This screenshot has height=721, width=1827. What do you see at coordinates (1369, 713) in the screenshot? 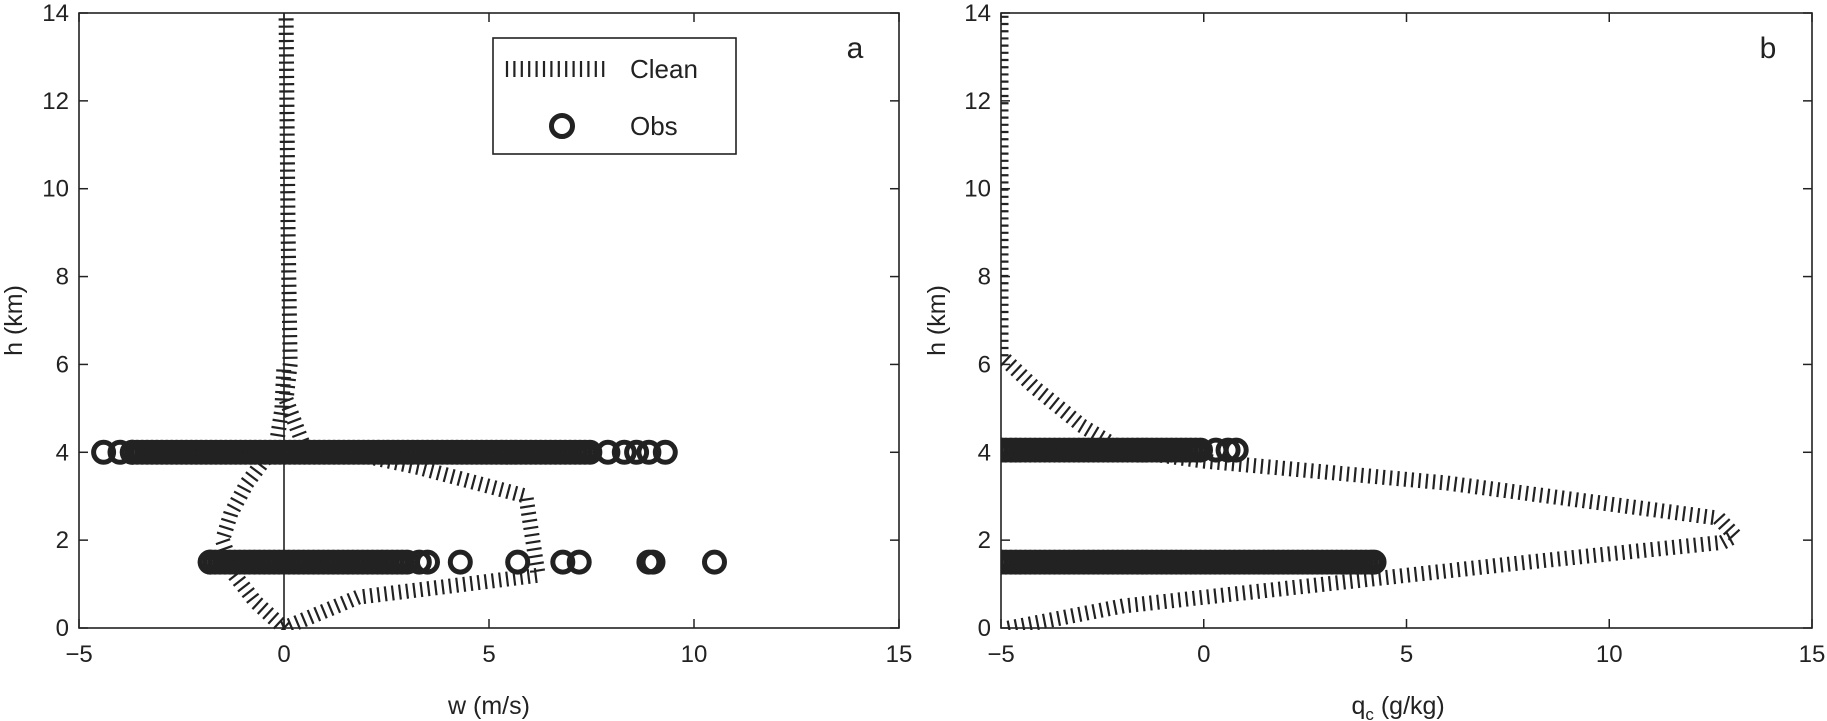
I see `x-axis-title-subscript: c` at bounding box center [1369, 713].